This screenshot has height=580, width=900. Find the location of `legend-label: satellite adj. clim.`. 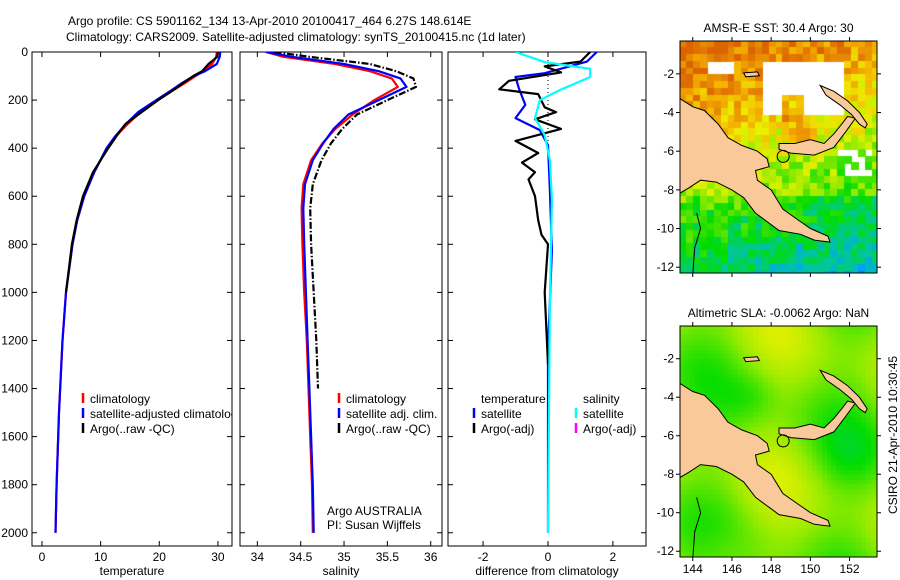

legend-label: satellite adj. clim. is located at coordinates (391, 414).